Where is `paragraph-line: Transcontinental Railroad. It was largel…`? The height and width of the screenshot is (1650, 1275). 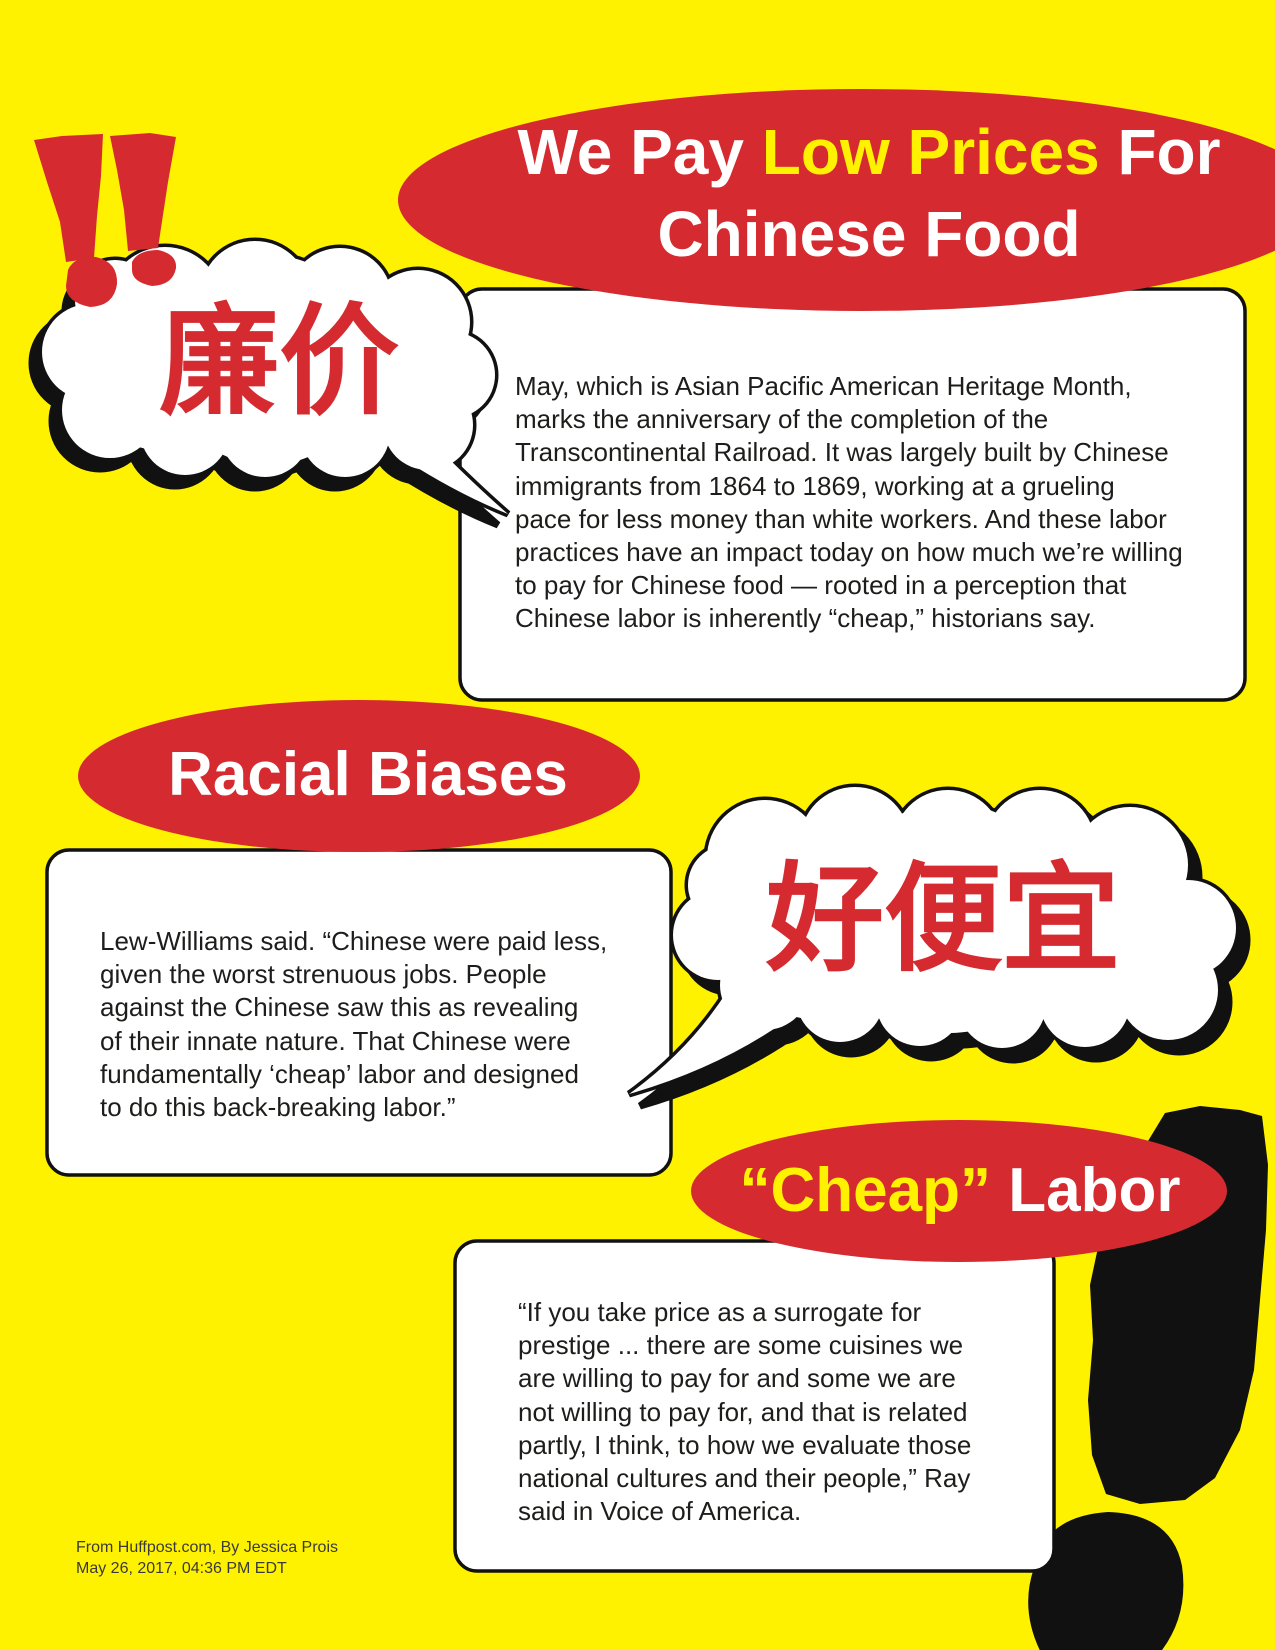
paragraph-line: Transcontinental Railroad. It was largel… is located at coordinates (842, 452).